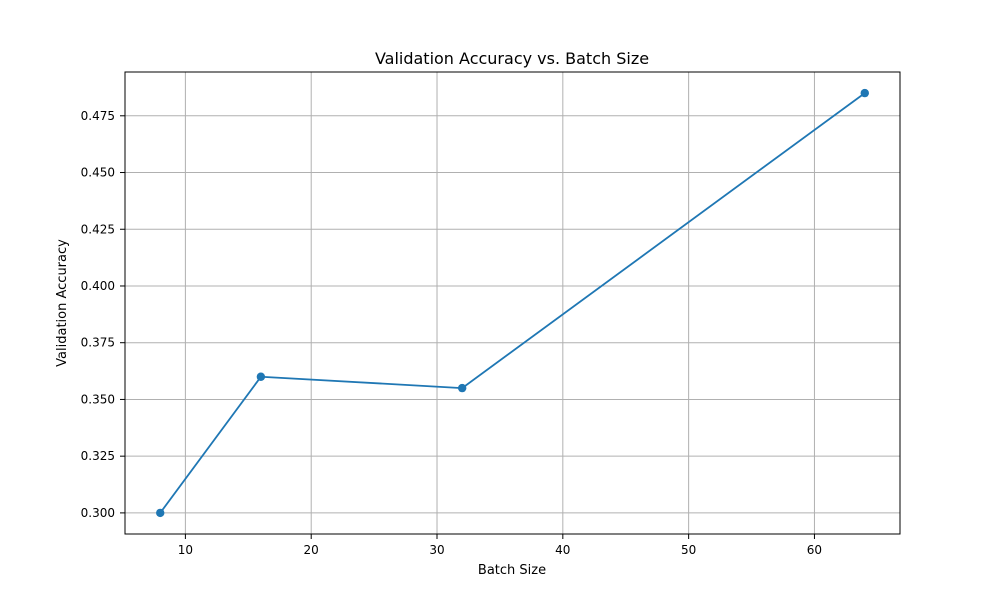  Describe the element at coordinates (512, 570) in the screenshot. I see `x-axis-label: Batch Size` at that location.